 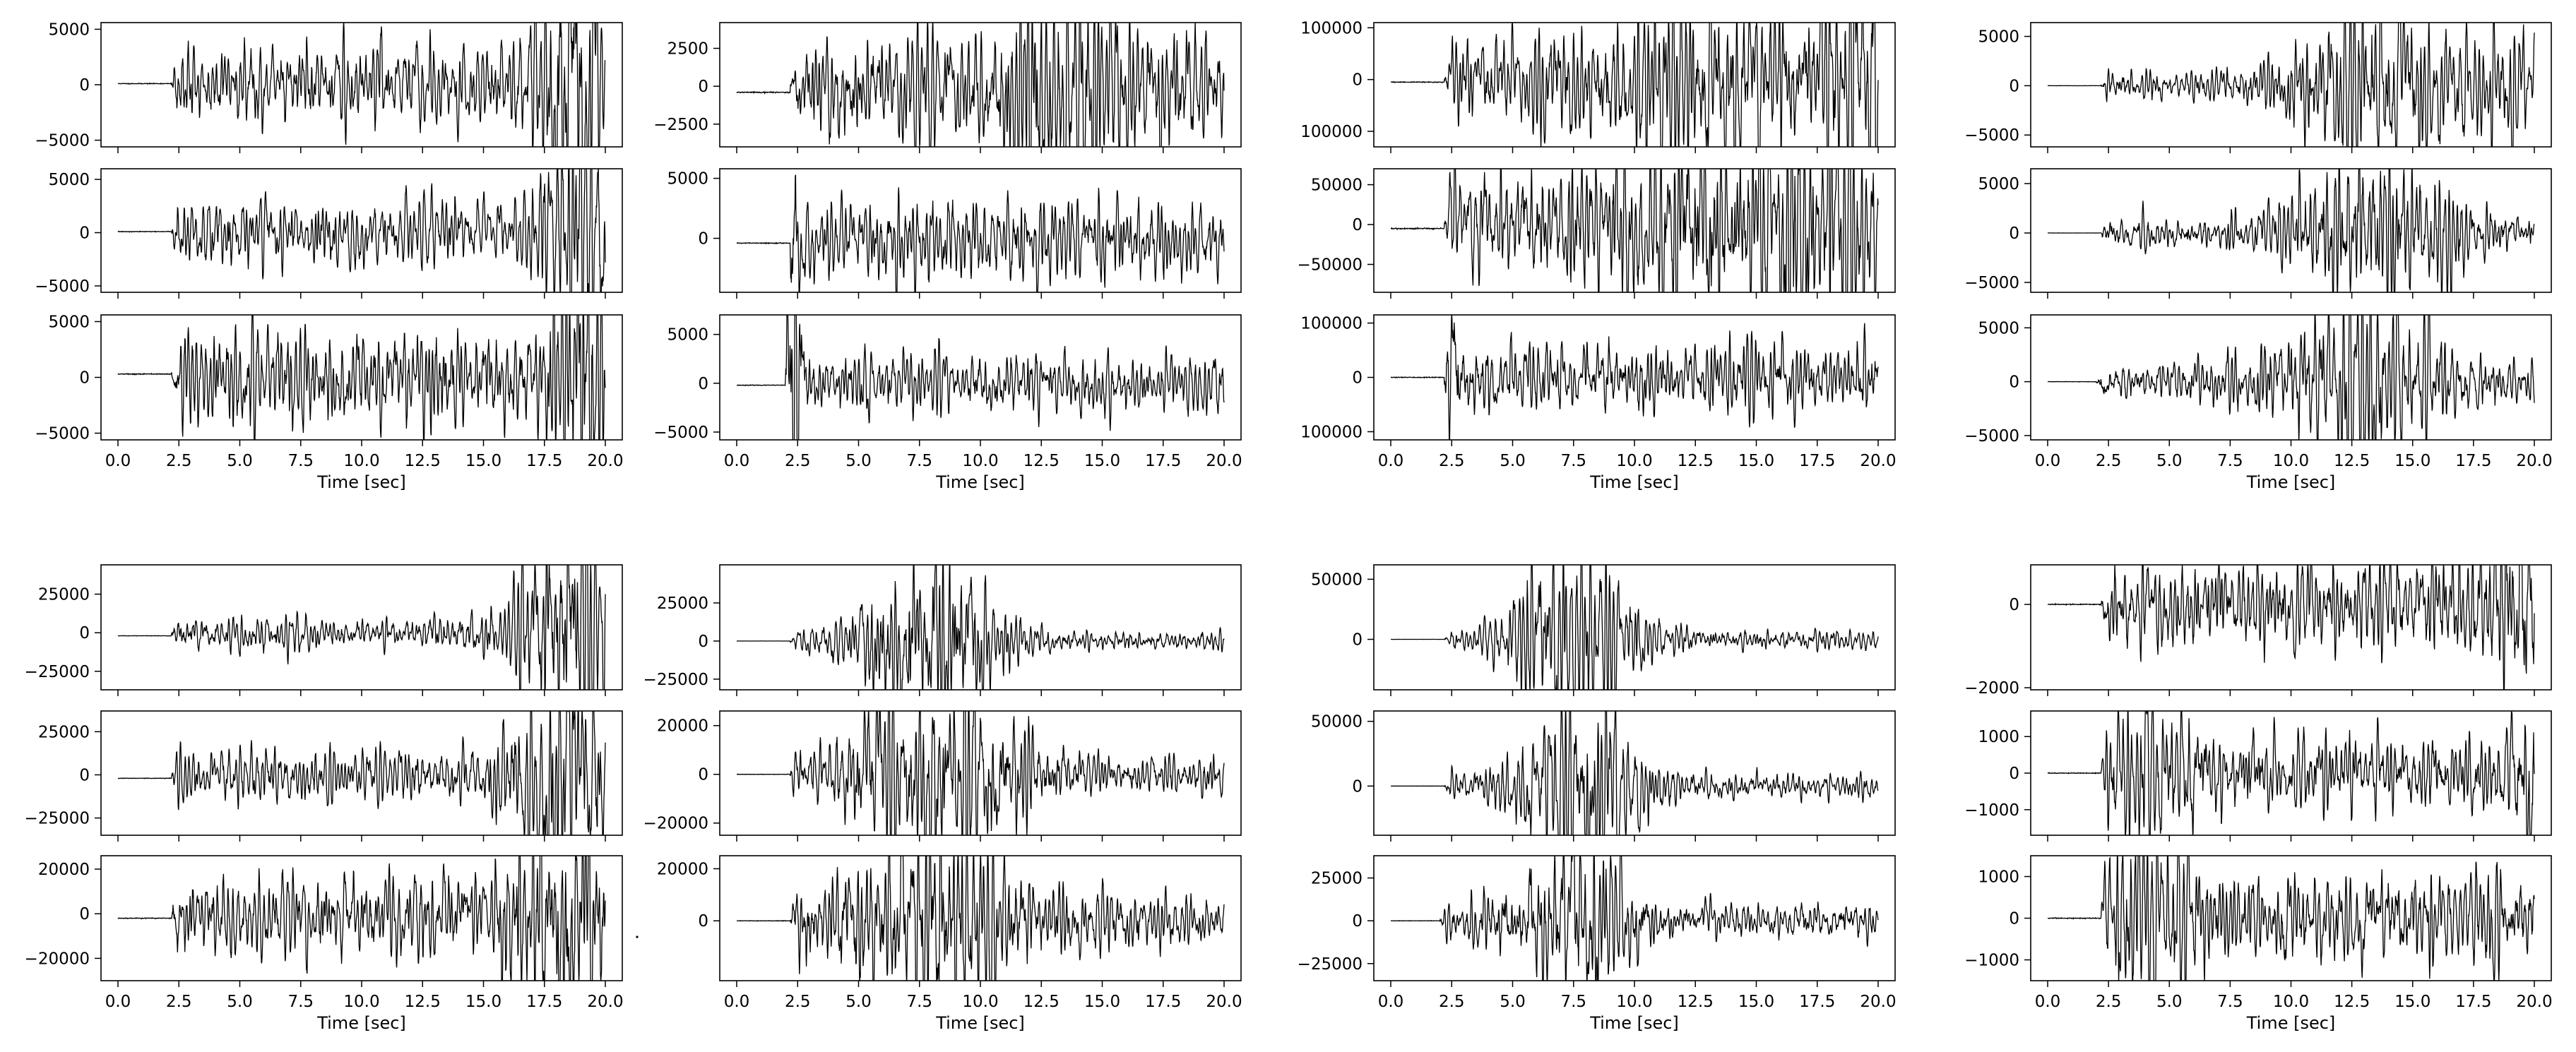 What do you see at coordinates (954, 233) in the screenshot?
I see `seismogram-panel: 5000 0` at bounding box center [954, 233].